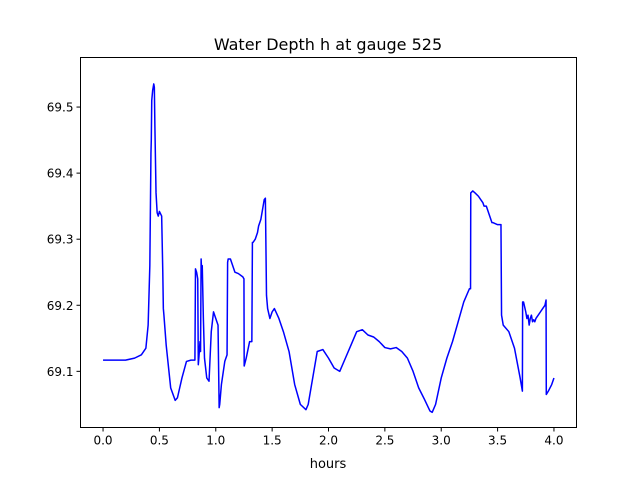 The width and height of the screenshot is (640, 484). I want to click on y-tick-label: 69.4, so click(60, 174).